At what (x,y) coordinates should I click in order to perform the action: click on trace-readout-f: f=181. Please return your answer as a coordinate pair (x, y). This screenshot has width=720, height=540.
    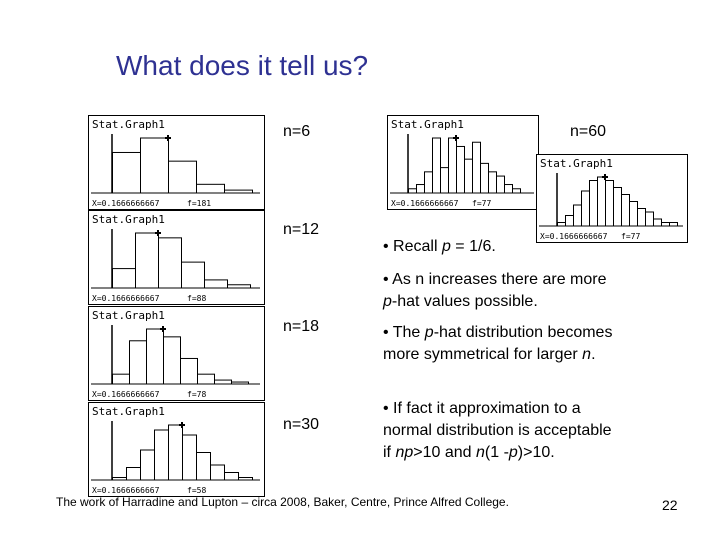
    Looking at the image, I should click on (199, 203).